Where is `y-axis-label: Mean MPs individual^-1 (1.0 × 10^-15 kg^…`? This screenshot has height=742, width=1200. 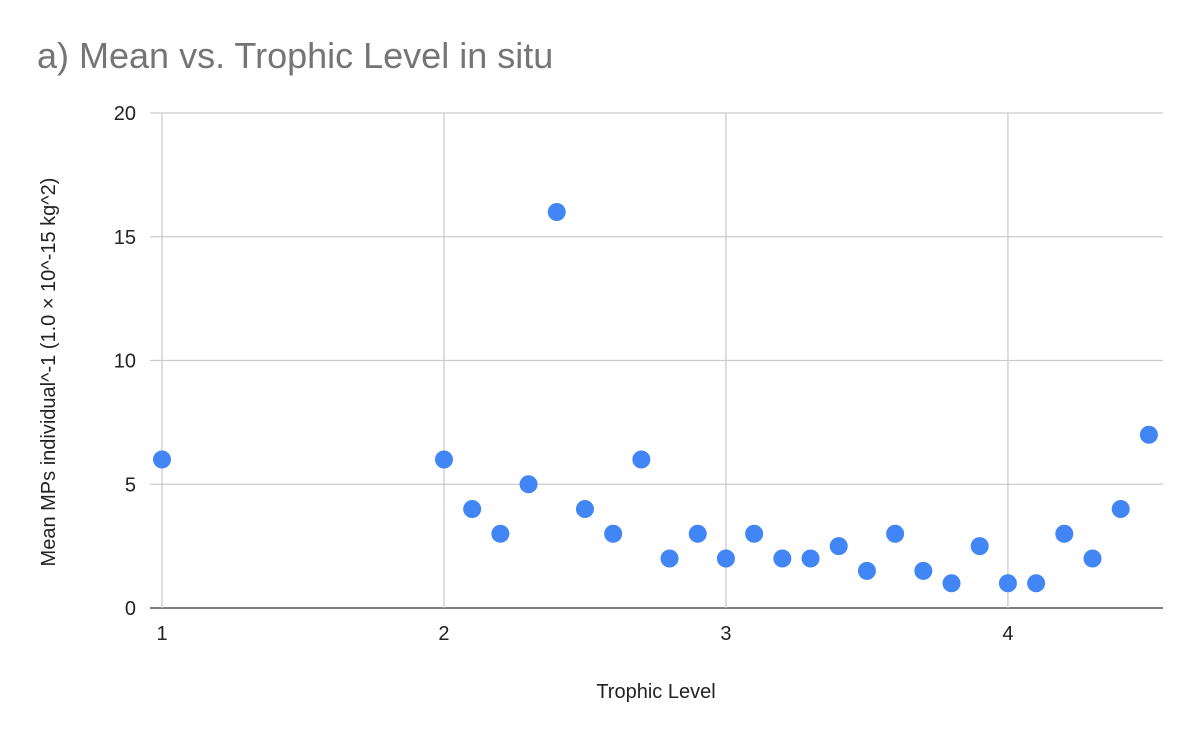
y-axis-label: Mean MPs individual^-1 (1.0 × 10^-15 kg^… is located at coordinates (49, 372).